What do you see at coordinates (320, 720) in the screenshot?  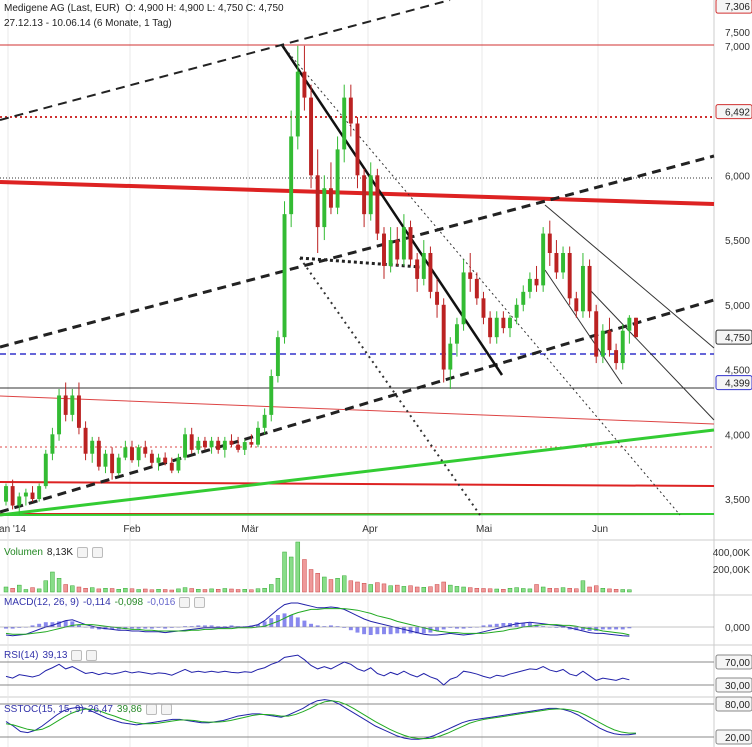 I see `sstoc-d-line` at bounding box center [320, 720].